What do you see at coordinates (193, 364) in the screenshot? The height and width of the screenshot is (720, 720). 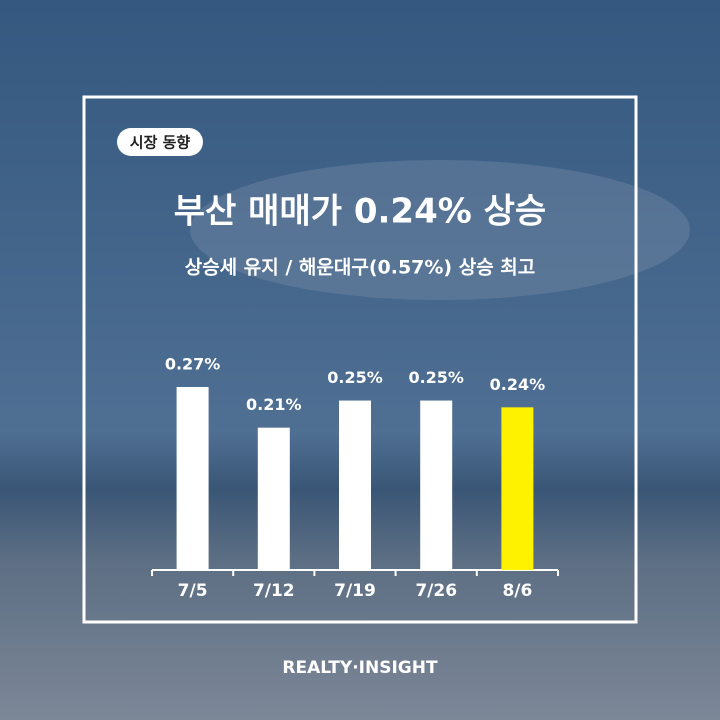 I see `value-label: 0.27%` at bounding box center [193, 364].